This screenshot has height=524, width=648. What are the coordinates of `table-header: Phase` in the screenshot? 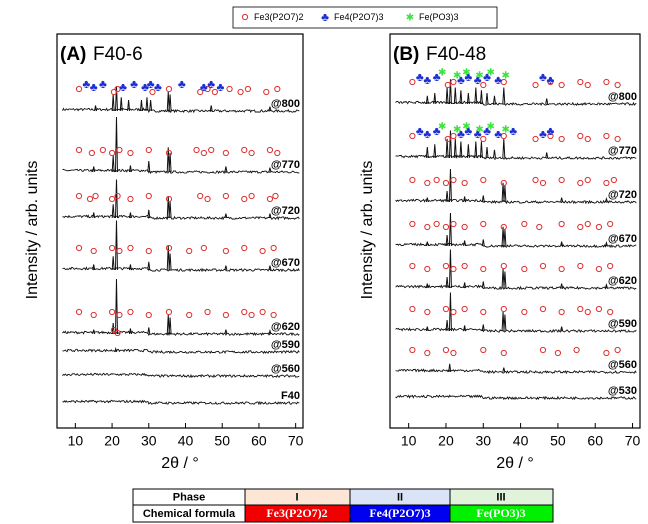 It's located at (189, 497).